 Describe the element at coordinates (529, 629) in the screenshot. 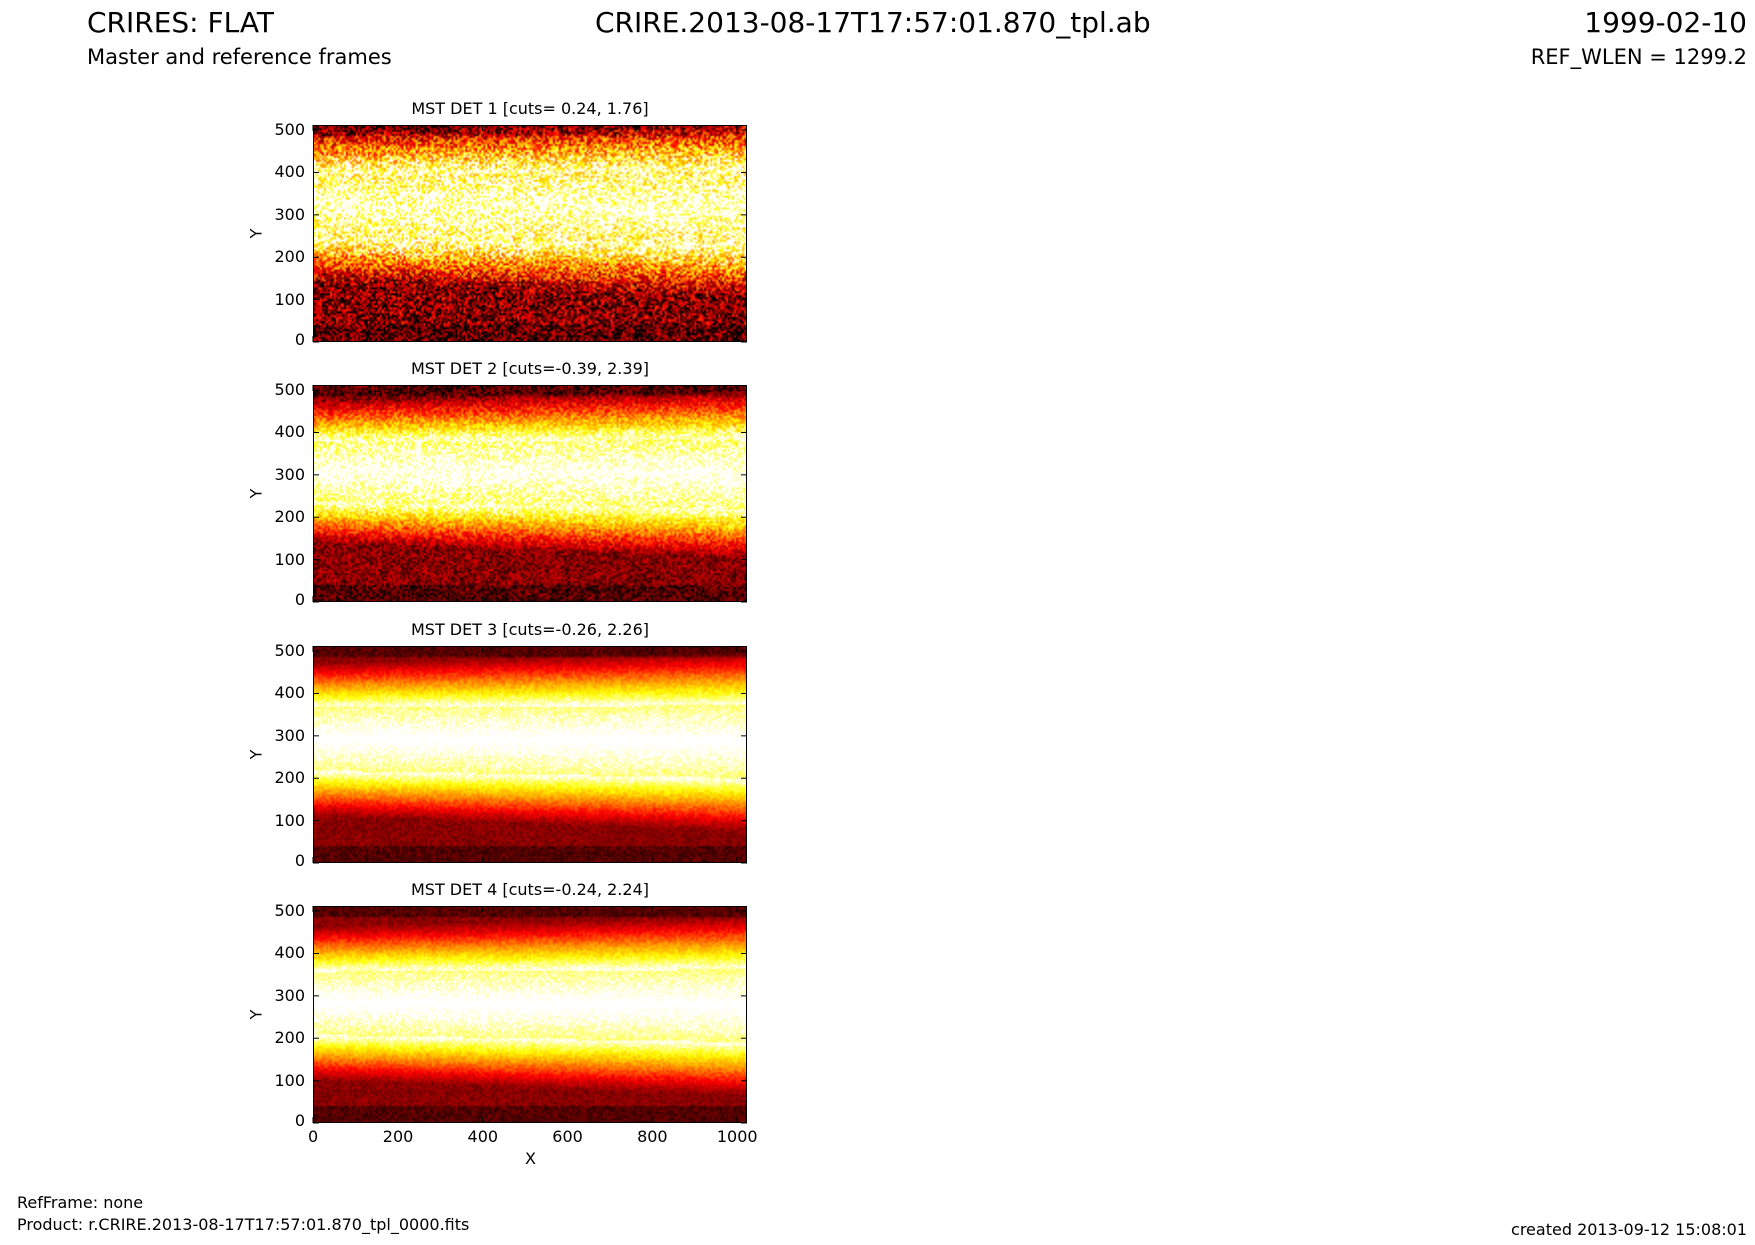

I see `panel-title-3: MST DET 3 [cuts=-0.26, 2.26]` at that location.